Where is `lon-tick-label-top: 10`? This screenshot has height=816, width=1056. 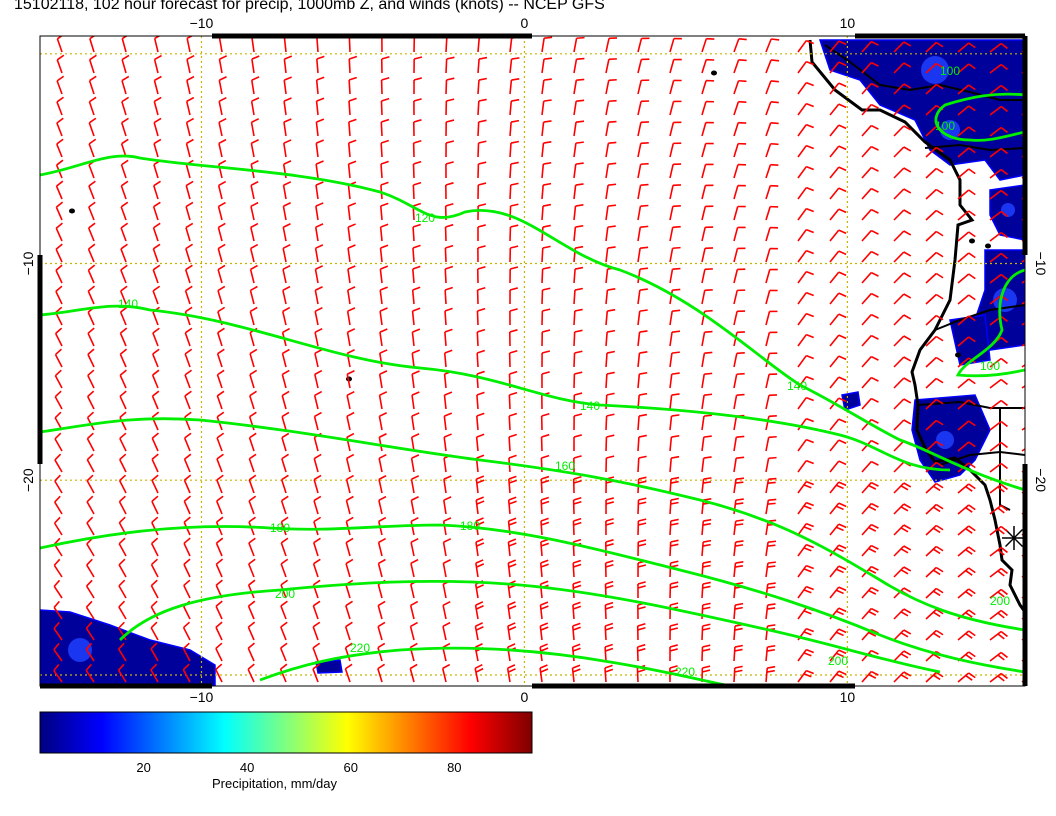 lon-tick-label-top: 10 is located at coordinates (848, 23).